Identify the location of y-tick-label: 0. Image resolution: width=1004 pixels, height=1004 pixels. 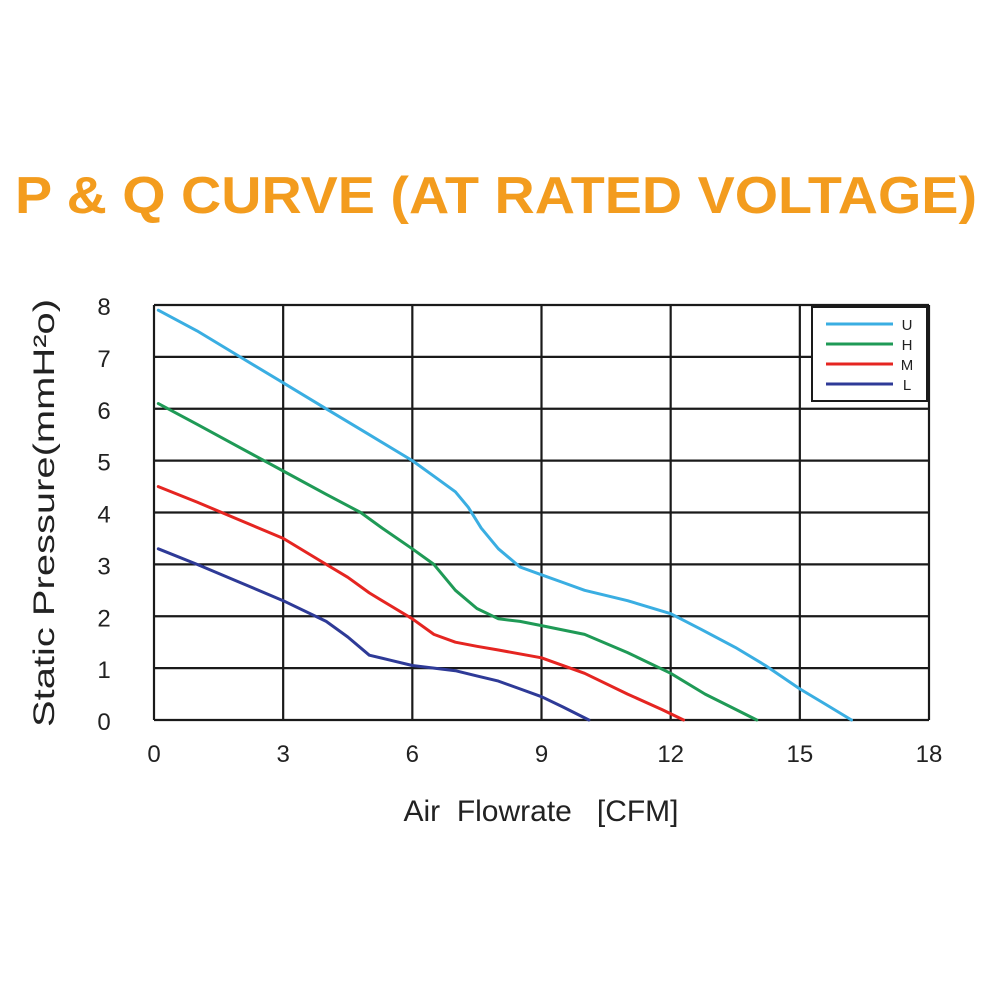
(103, 722).